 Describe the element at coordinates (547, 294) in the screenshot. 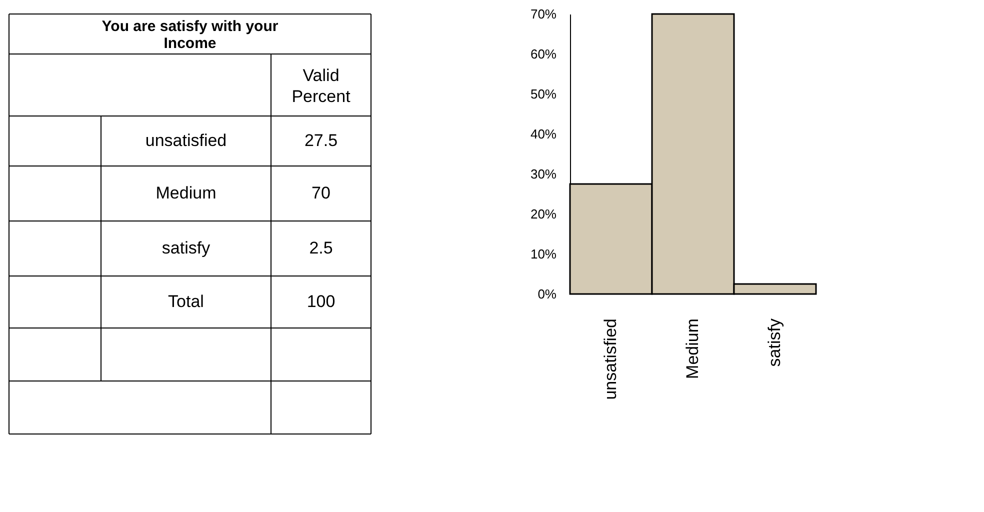

I see `y-tick-label: 0%` at that location.